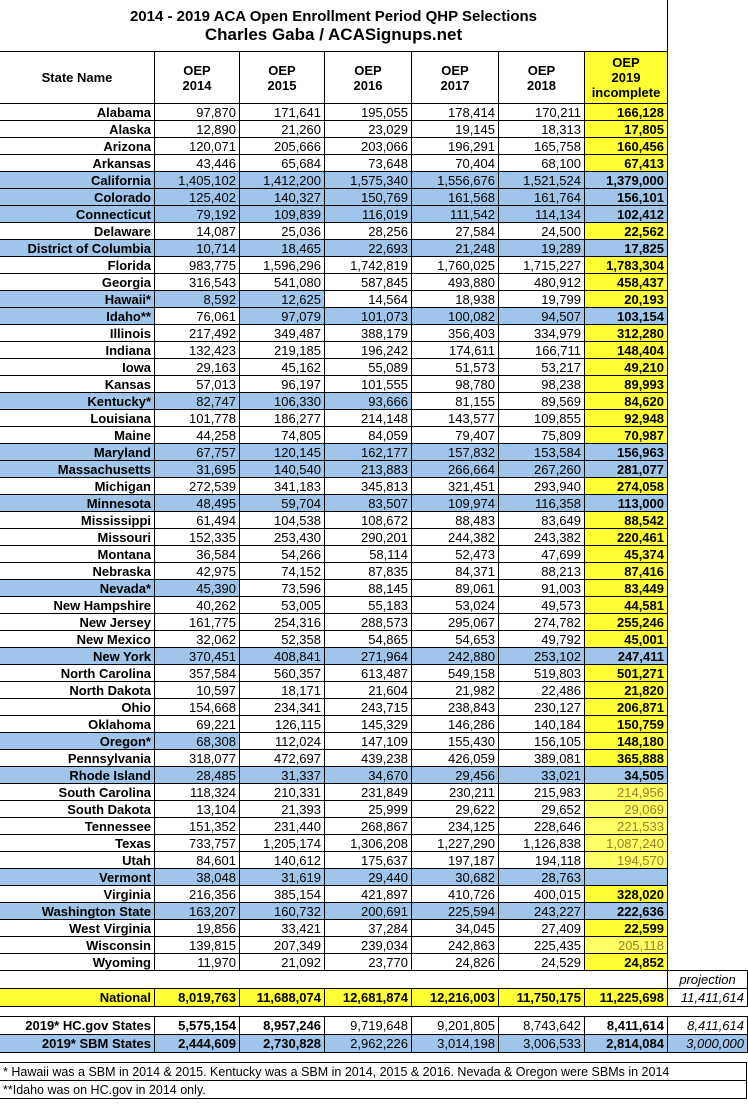 Image resolution: width=748 pixels, height=1107 pixels. I want to click on enrollment-cell: 82,747, so click(197, 401).